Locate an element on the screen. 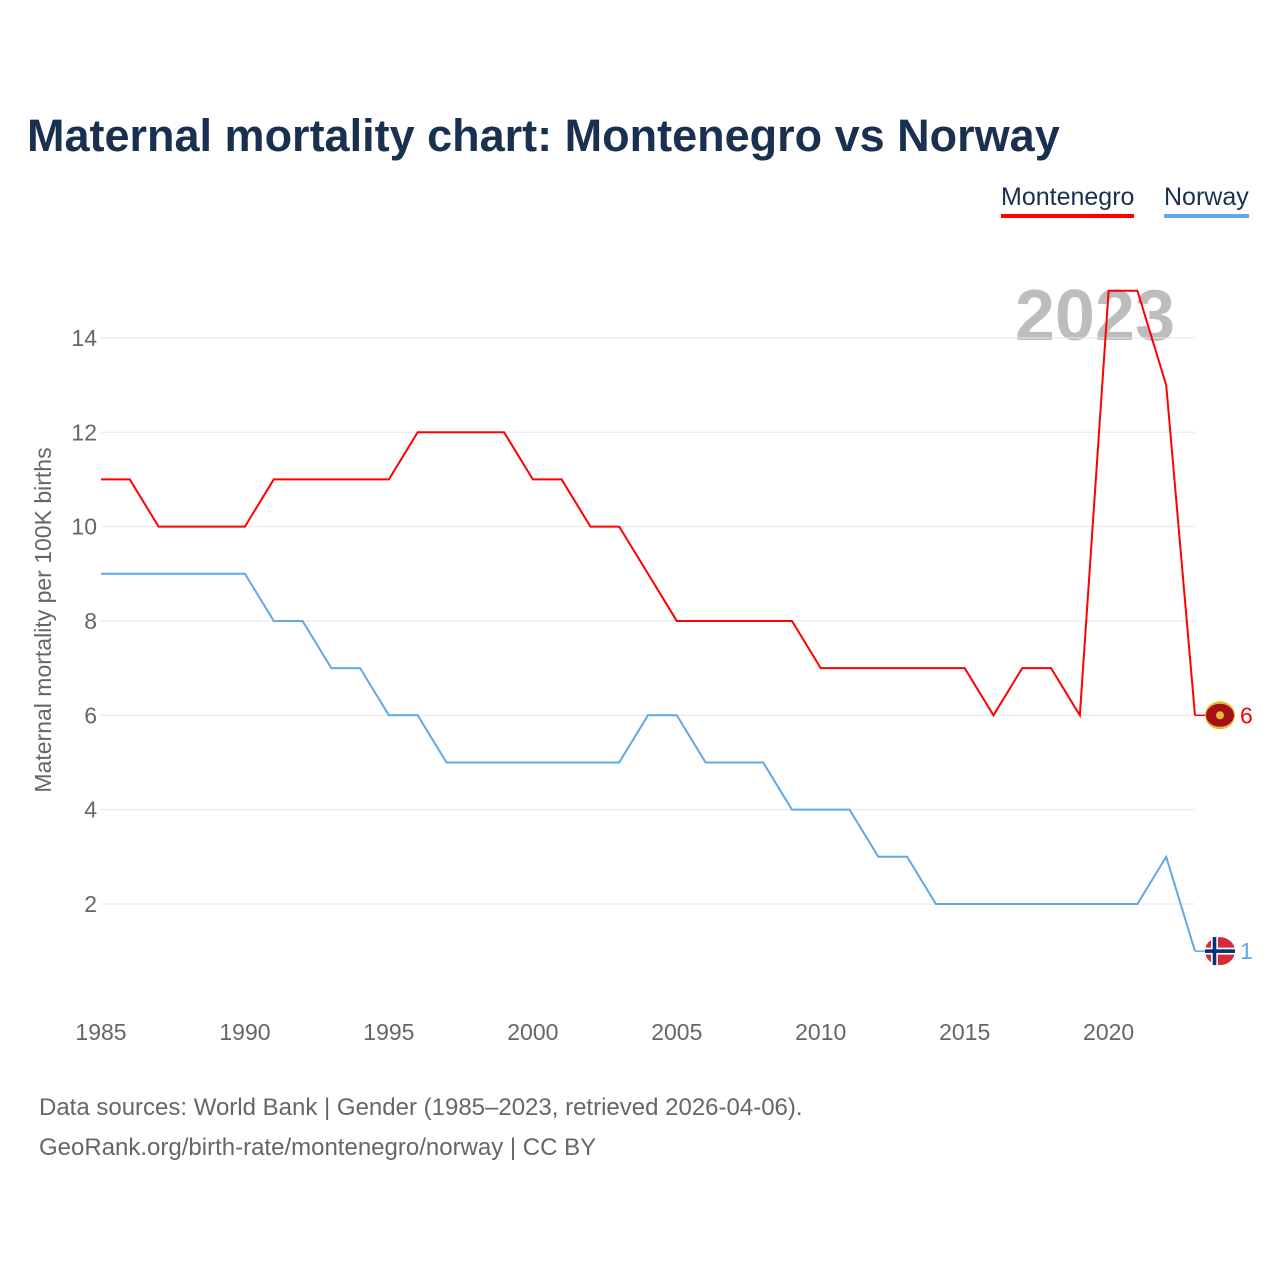 The height and width of the screenshot is (1280, 1280). x-tick-label: 1995 is located at coordinates (388, 1032).